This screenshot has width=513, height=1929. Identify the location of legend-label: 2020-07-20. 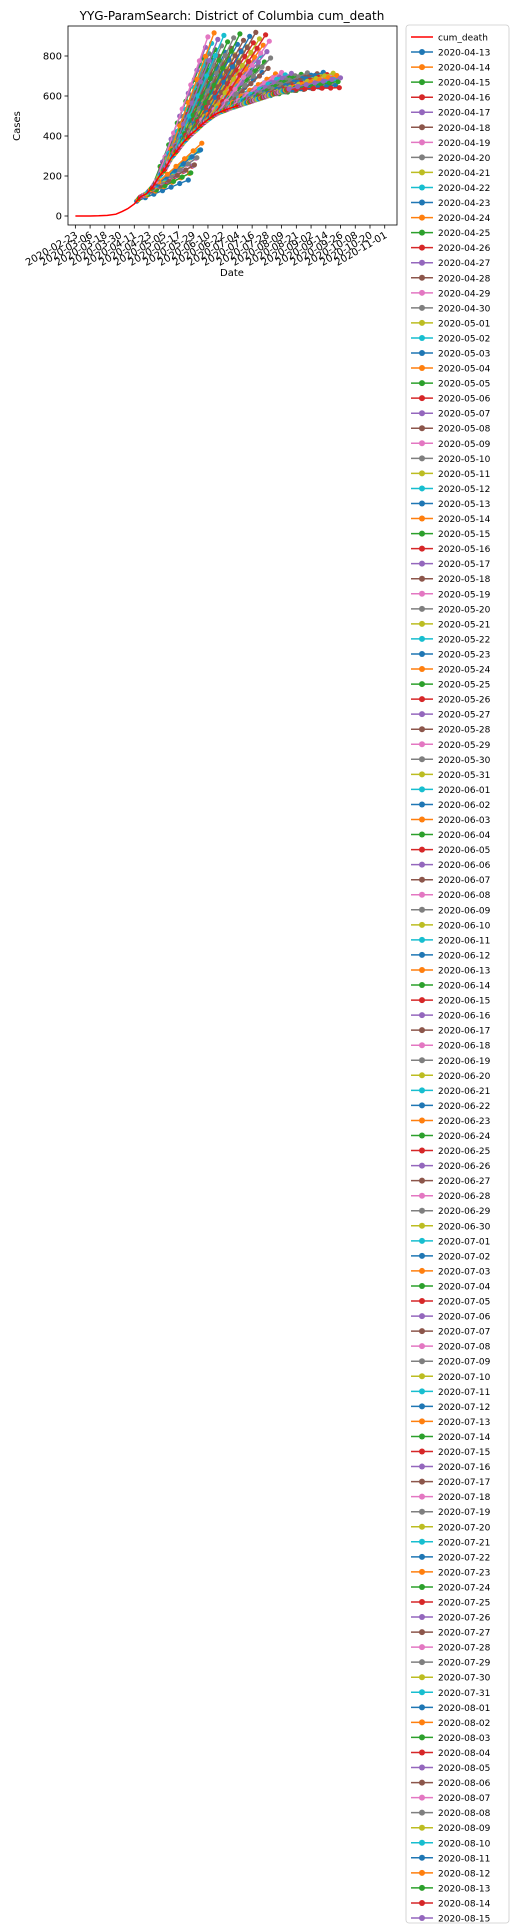
(464, 1528).